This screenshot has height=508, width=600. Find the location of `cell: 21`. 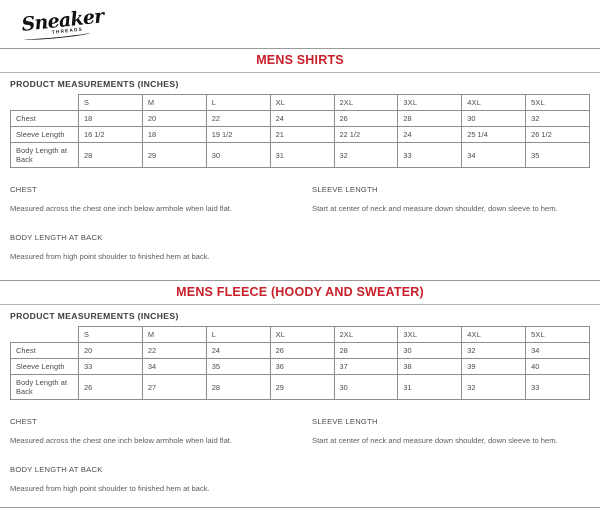

cell: 21 is located at coordinates (302, 134).